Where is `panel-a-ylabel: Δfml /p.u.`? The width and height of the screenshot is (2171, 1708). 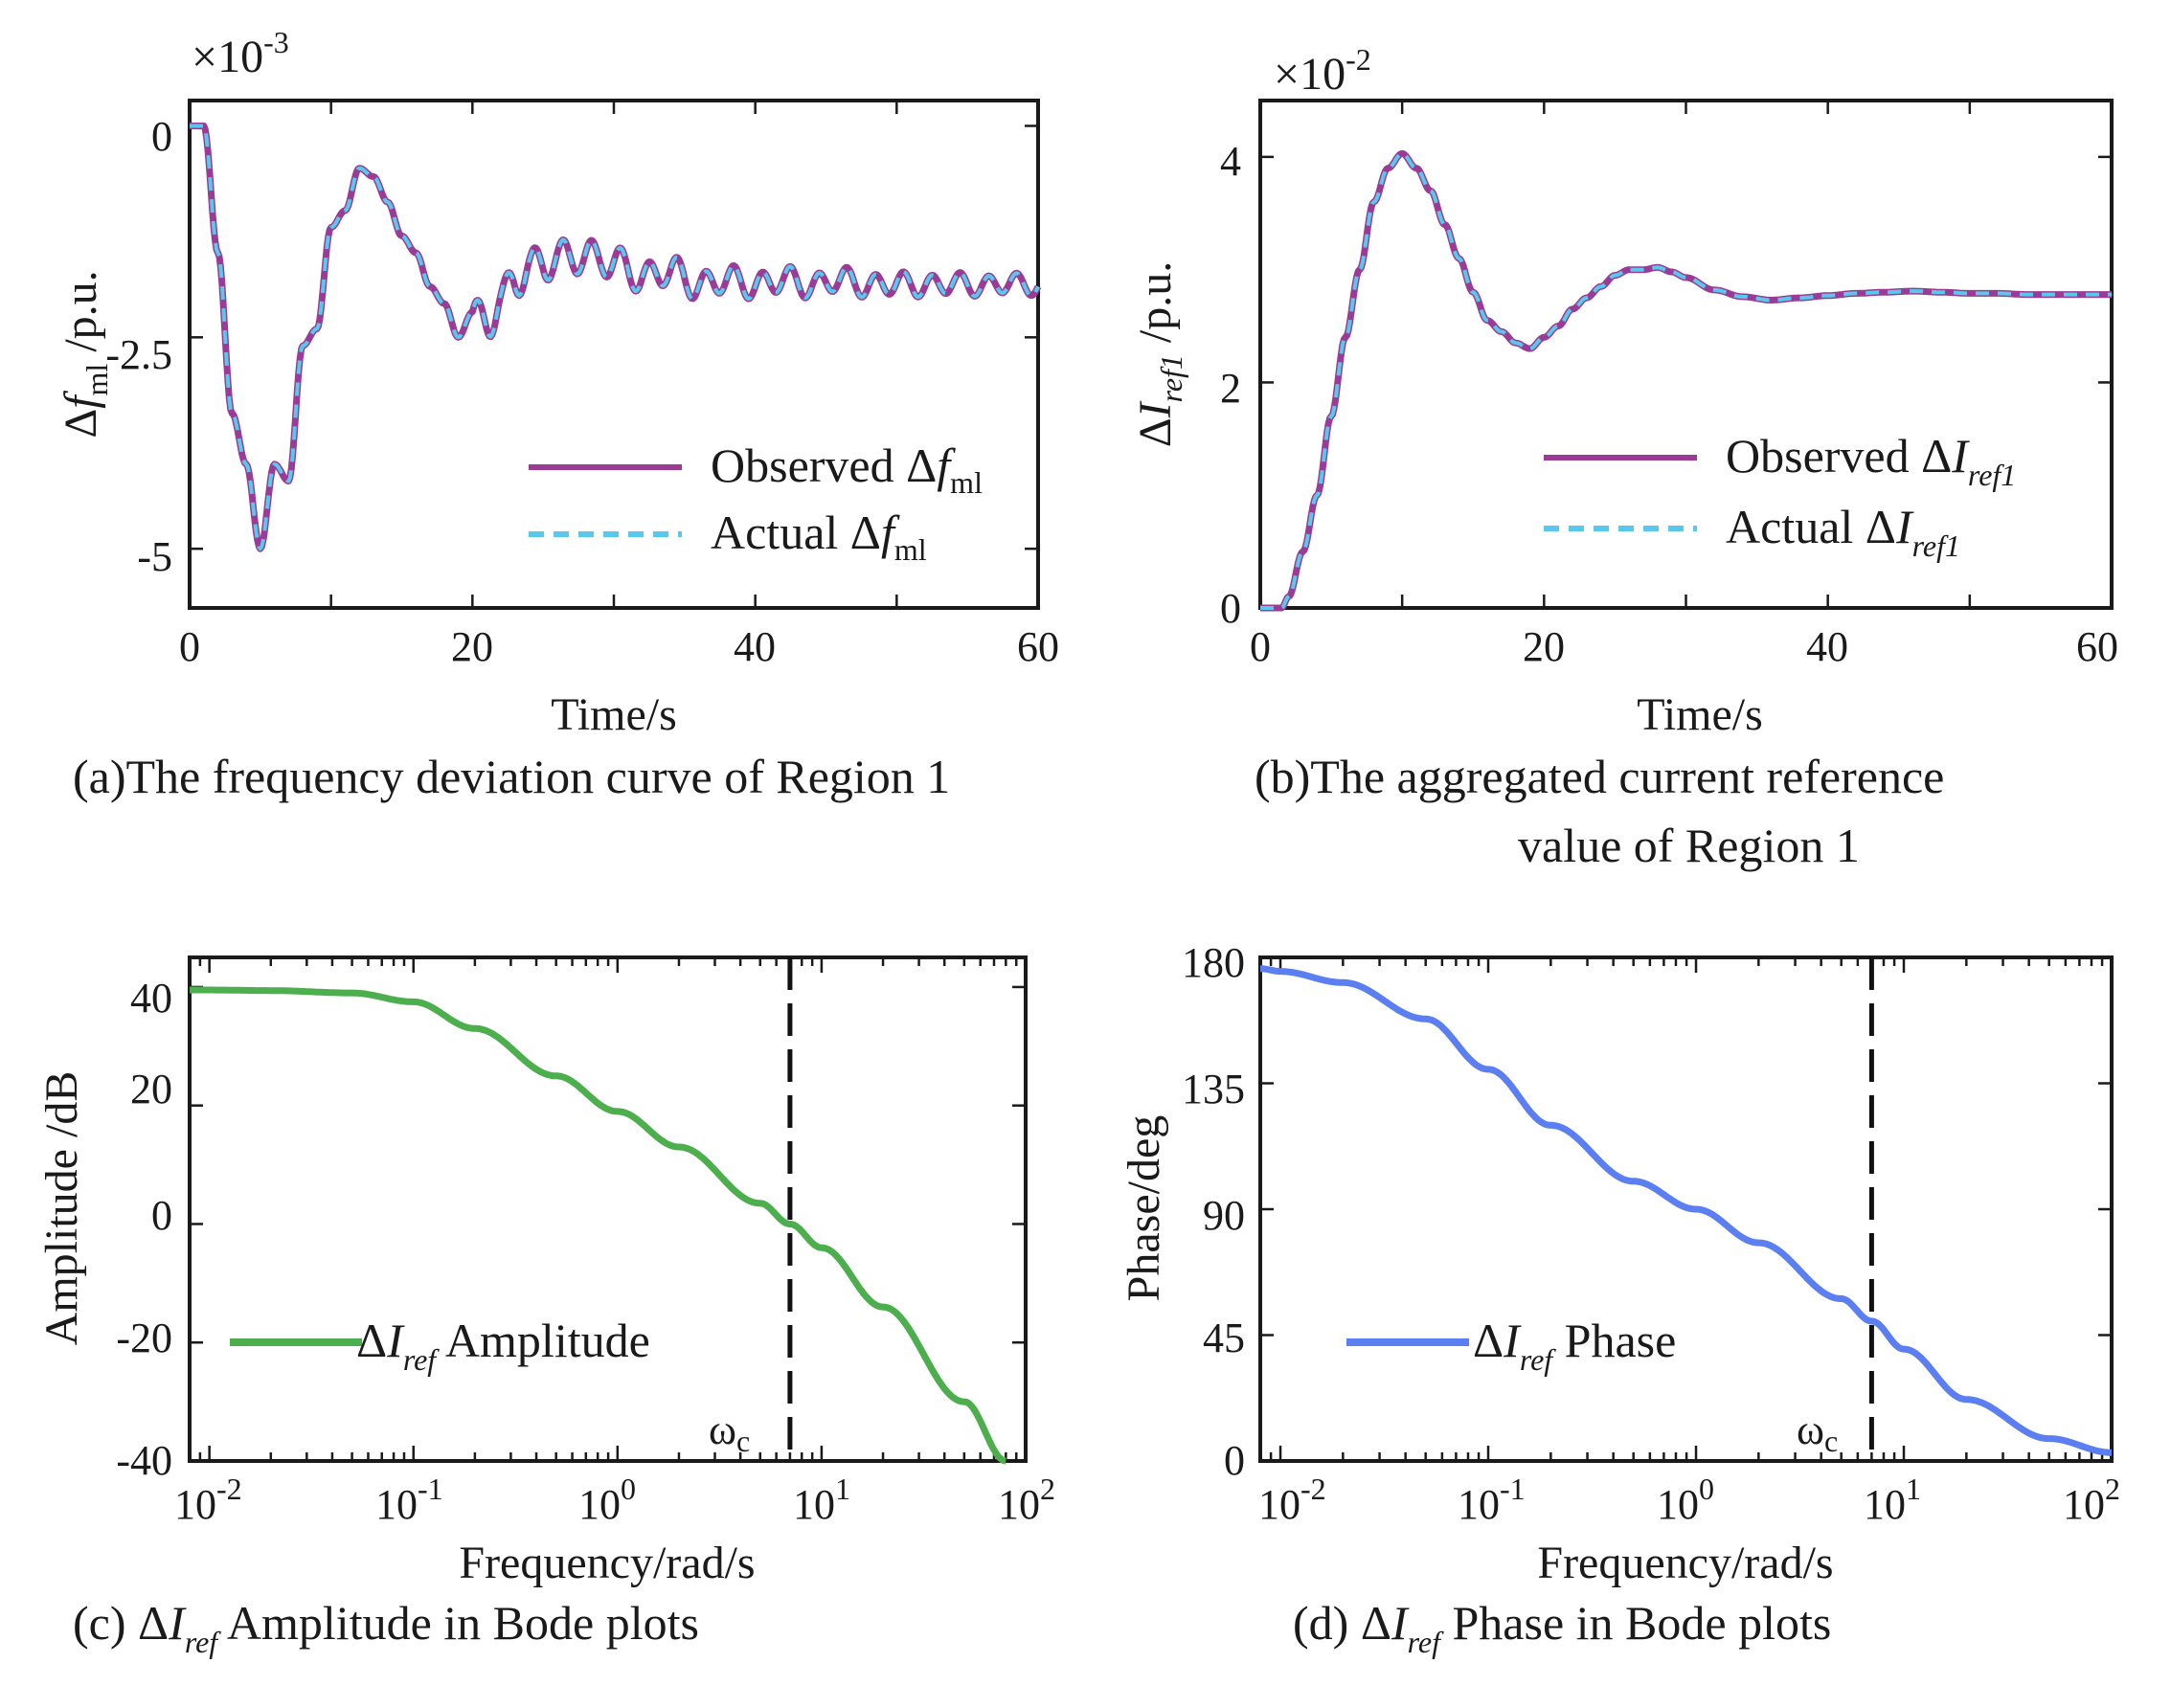
panel-a-ylabel: Δfml /p.u. is located at coordinates (85, 354).